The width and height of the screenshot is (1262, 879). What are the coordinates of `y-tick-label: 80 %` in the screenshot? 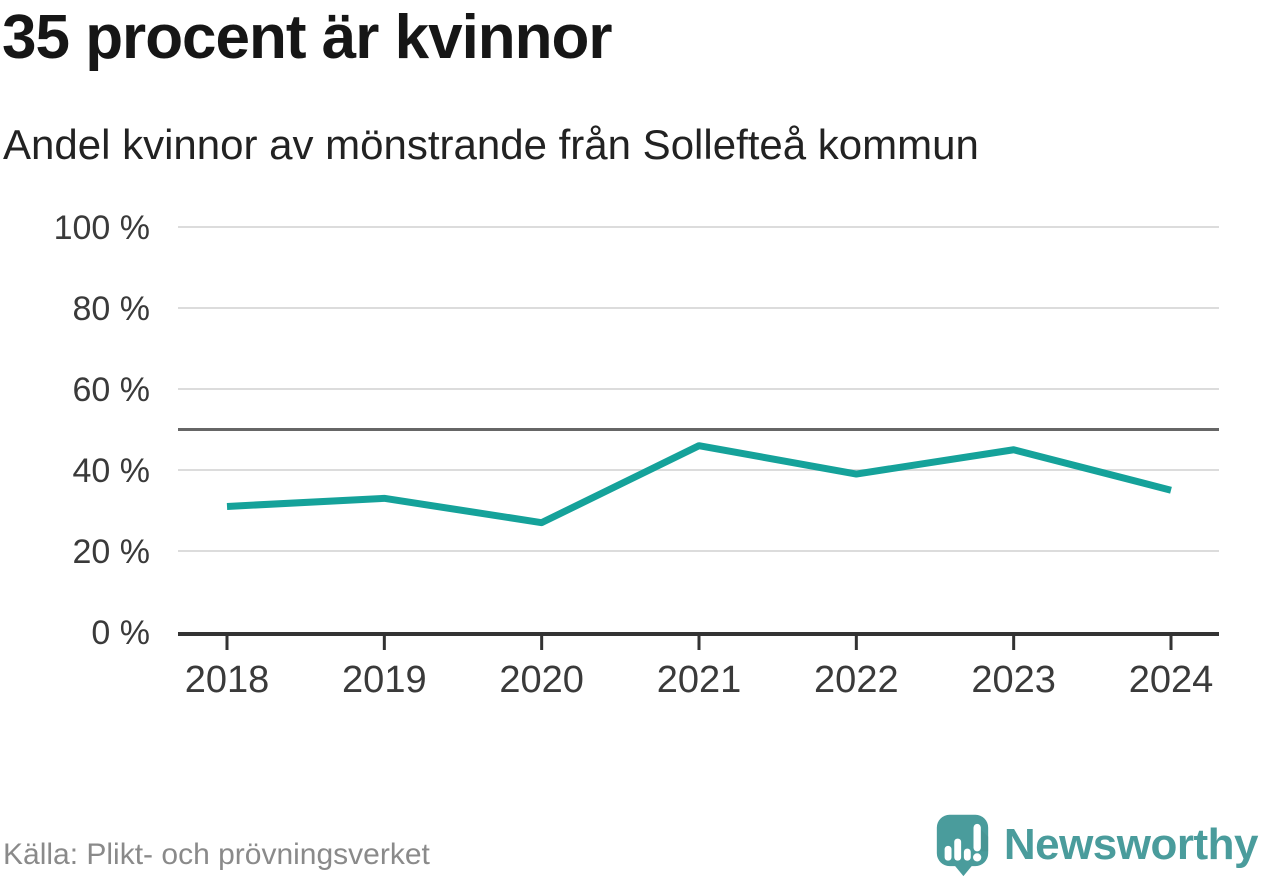 It's located at (112, 309).